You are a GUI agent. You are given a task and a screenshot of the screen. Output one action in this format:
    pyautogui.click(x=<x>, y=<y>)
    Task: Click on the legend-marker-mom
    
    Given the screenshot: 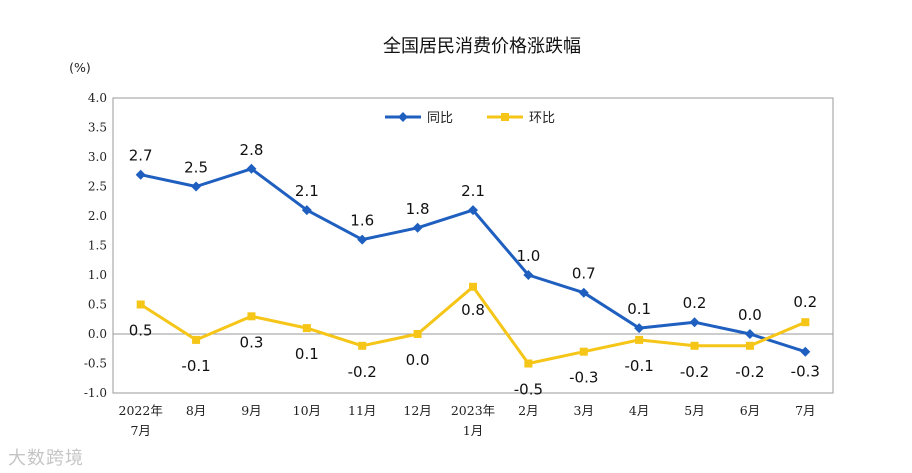 What is the action you would take?
    pyautogui.click(x=505, y=117)
    